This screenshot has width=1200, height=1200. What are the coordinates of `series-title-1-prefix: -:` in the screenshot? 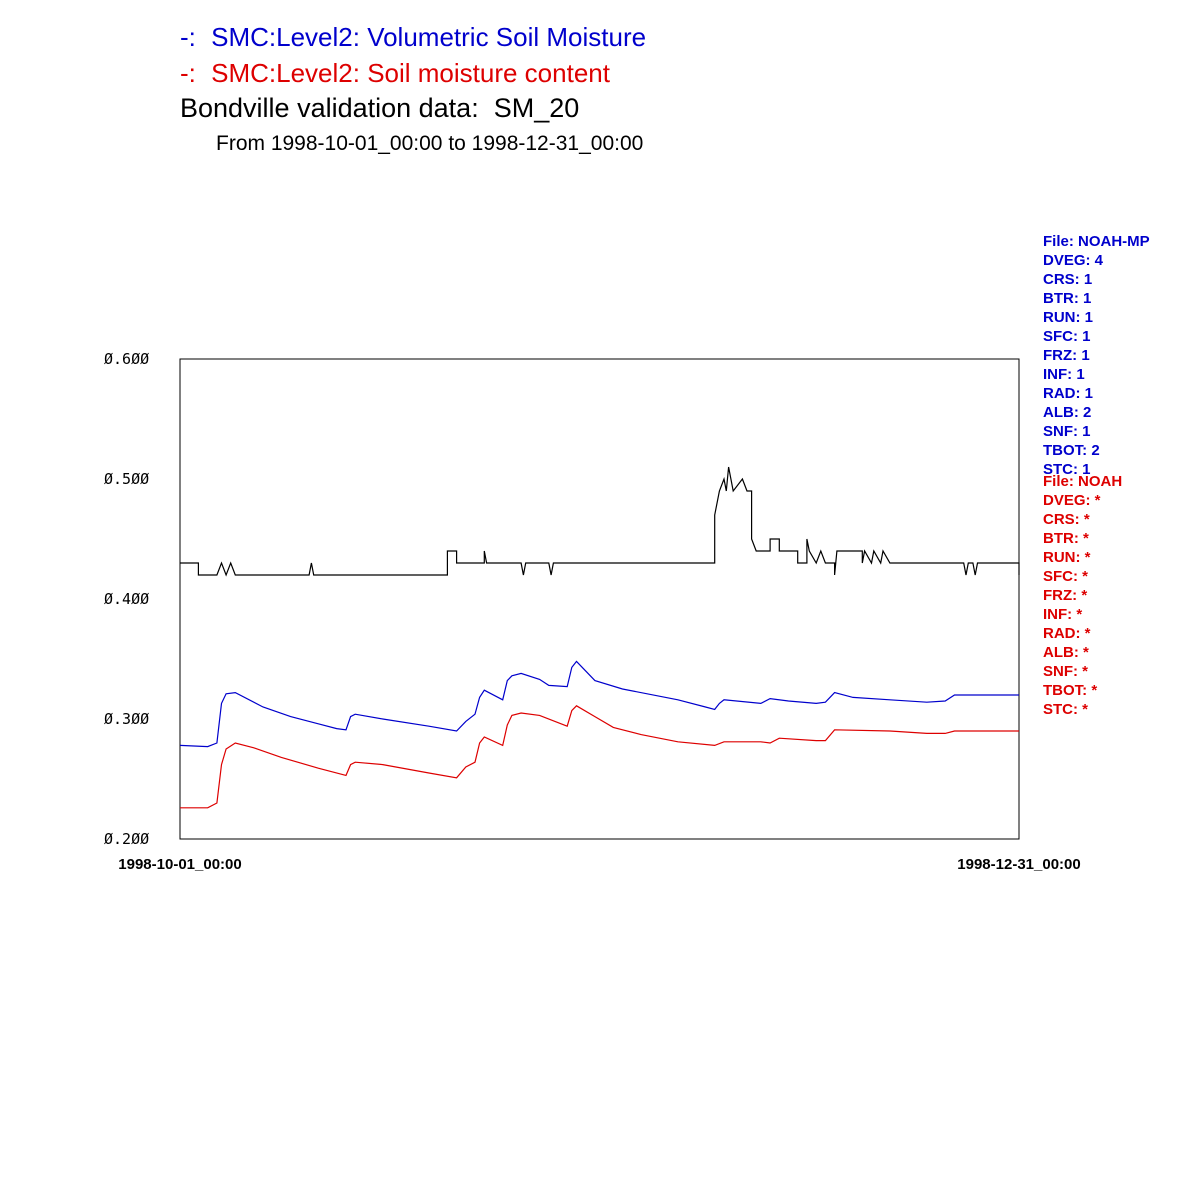 It's located at (188, 37).